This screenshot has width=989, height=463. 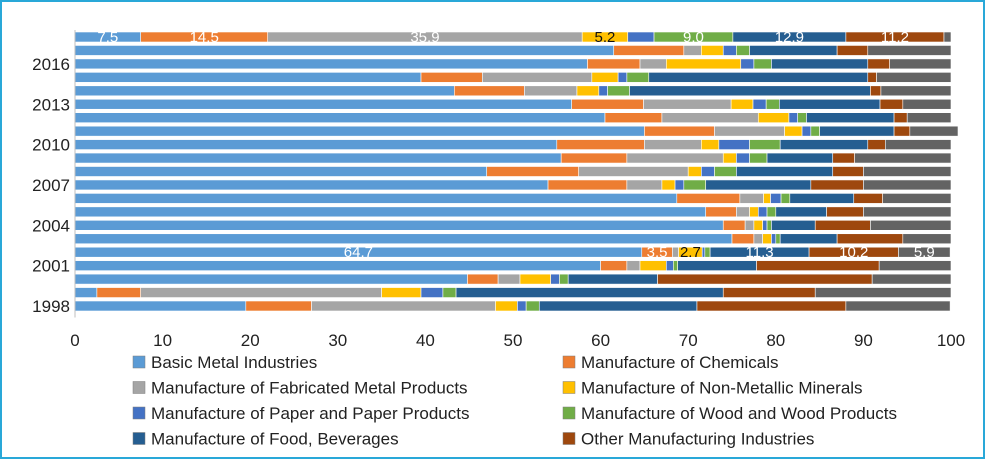 I want to click on x-tick-label: 80, so click(x=775, y=340).